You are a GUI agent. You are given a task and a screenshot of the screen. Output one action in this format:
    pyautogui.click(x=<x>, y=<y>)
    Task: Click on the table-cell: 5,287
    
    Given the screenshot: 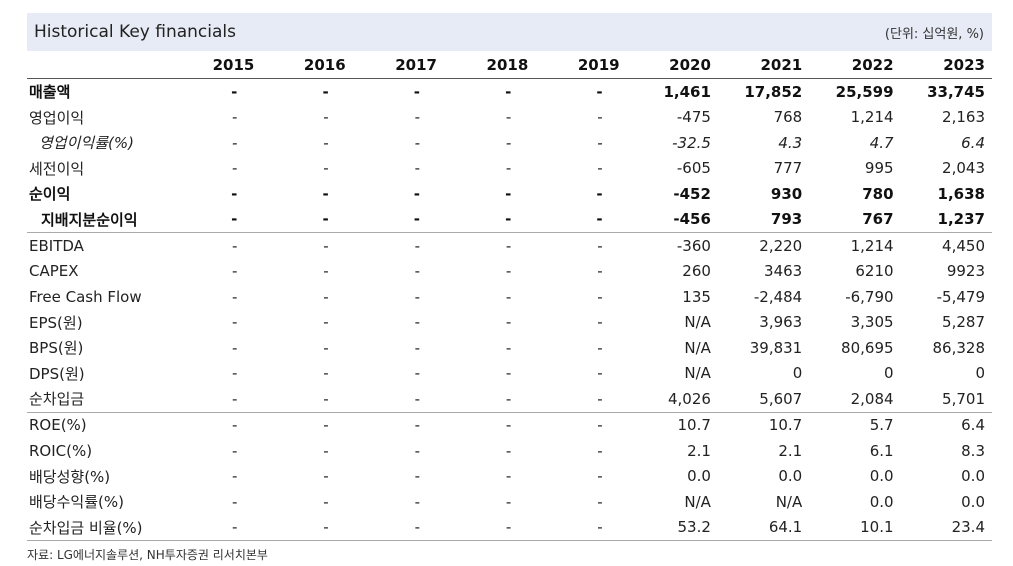 What is the action you would take?
    pyautogui.click(x=963, y=322)
    